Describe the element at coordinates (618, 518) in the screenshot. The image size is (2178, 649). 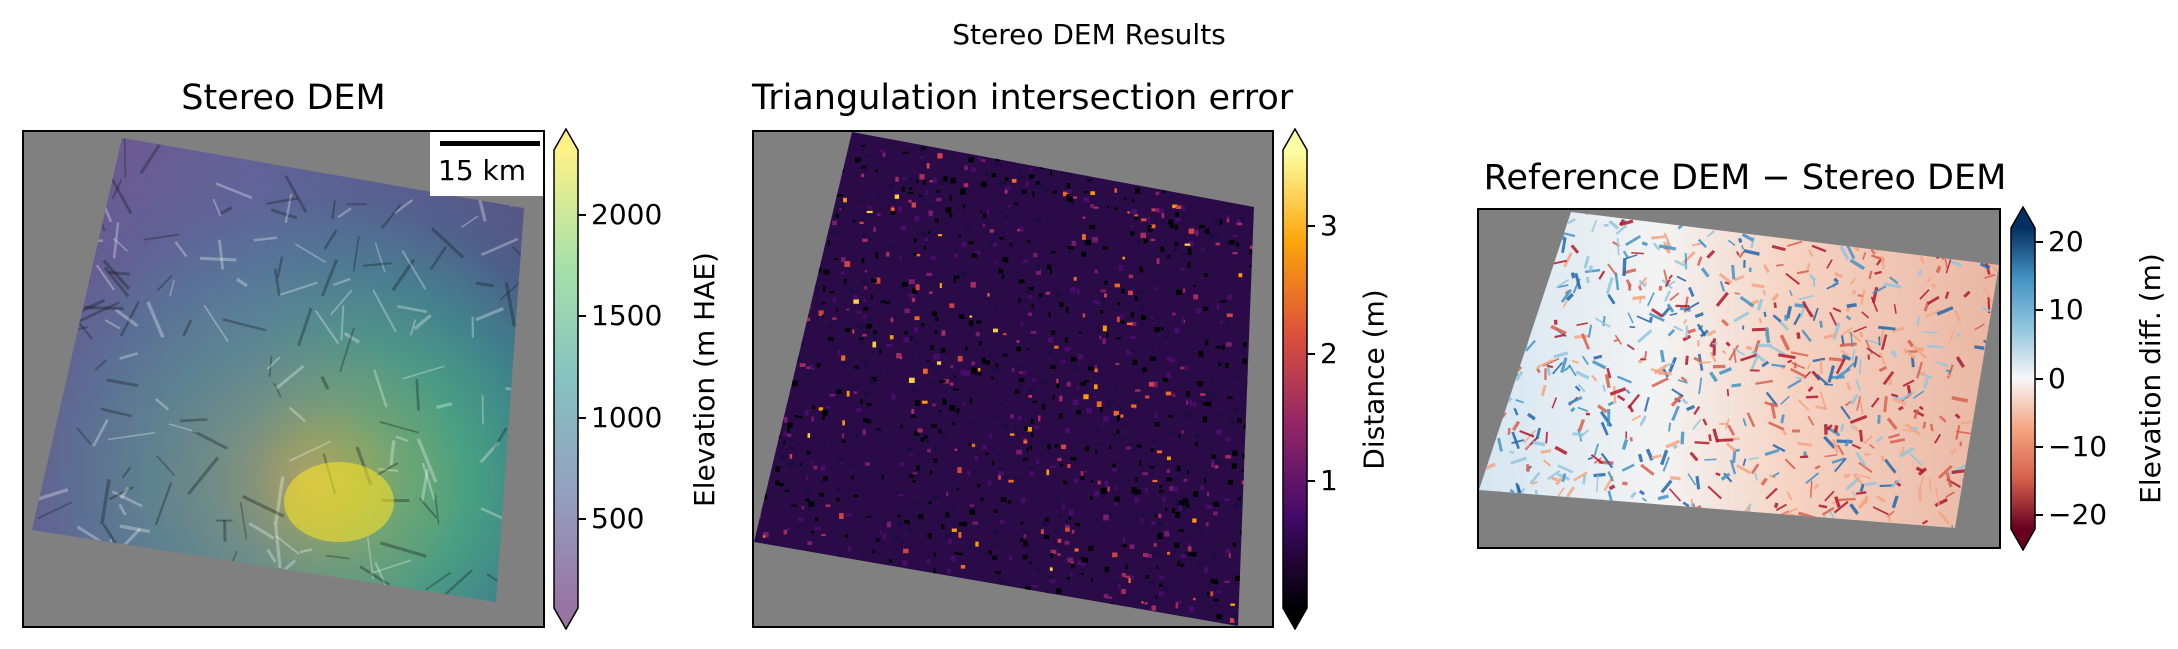
I see `colorbar-1-tick-label: 500` at that location.